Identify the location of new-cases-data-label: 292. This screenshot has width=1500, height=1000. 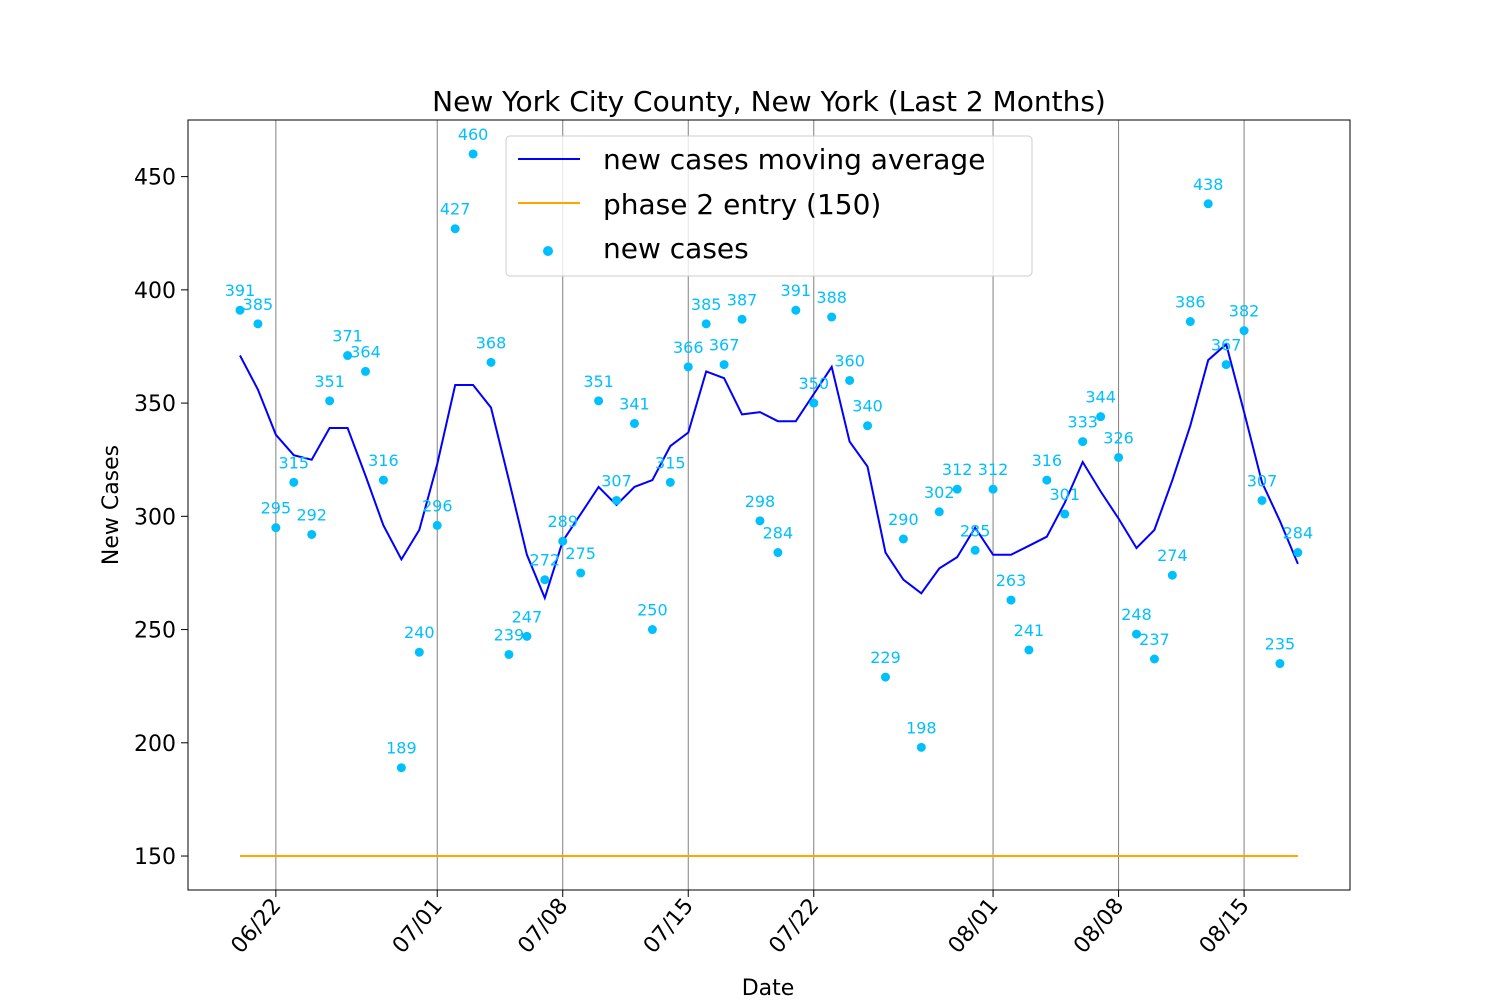
(311, 514).